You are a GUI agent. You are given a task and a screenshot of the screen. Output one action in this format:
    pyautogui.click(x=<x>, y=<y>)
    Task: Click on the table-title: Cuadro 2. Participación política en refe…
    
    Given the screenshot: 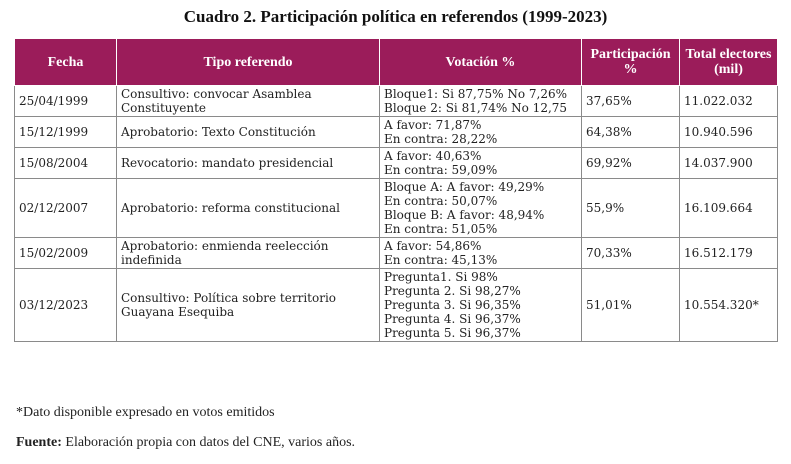 What is the action you would take?
    pyautogui.click(x=395, y=16)
    